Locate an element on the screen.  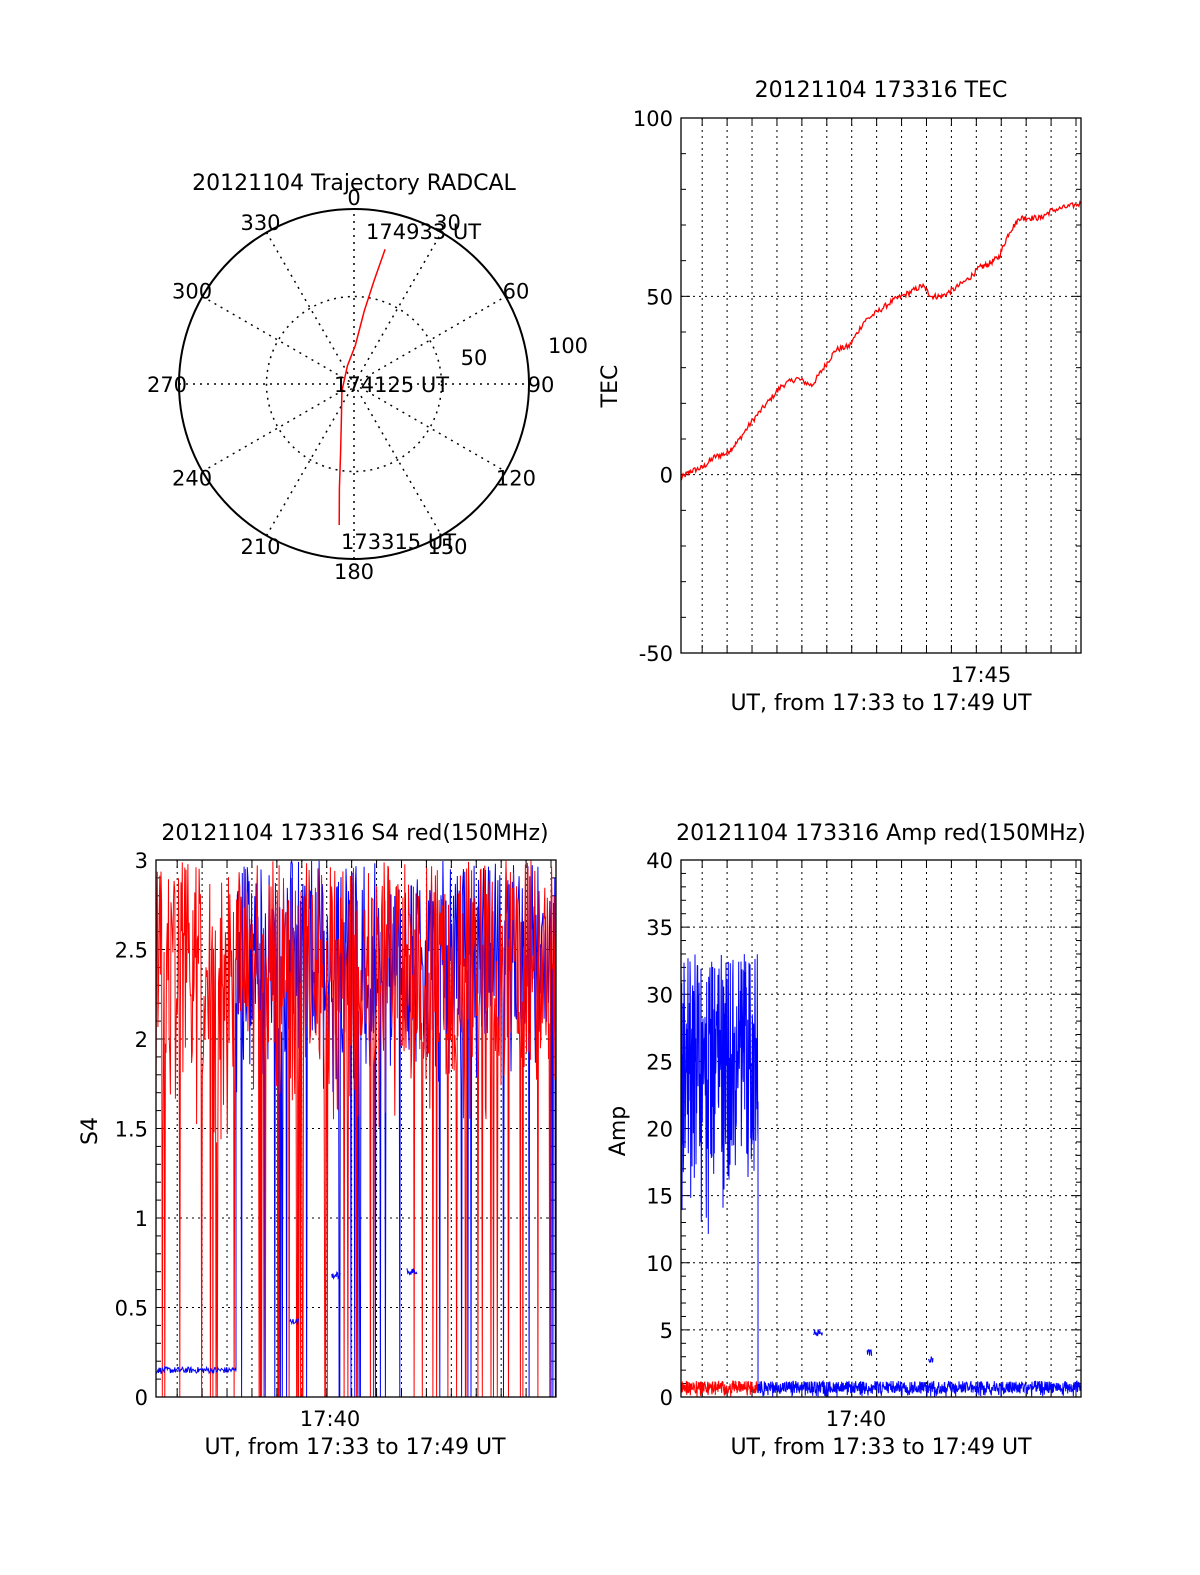
amp-x-axis-label: UT, from 17:33 to 17:49 UT is located at coordinates (881, 1447).